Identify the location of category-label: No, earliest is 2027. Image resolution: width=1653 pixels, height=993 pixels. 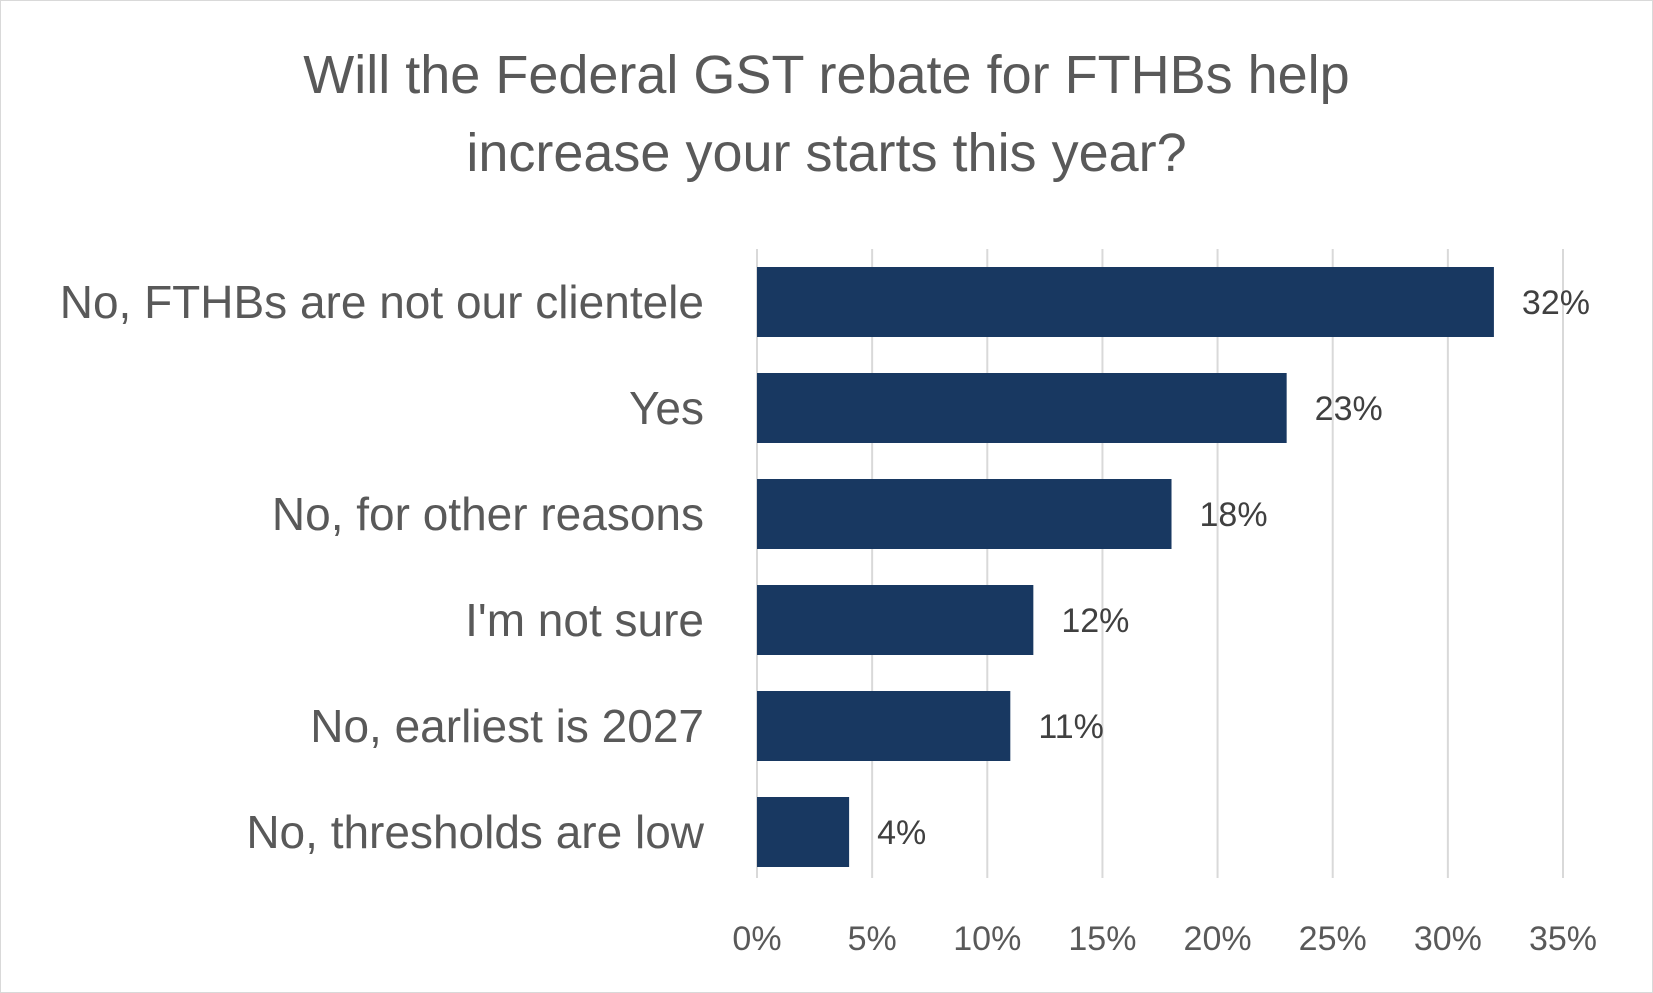
(507, 726).